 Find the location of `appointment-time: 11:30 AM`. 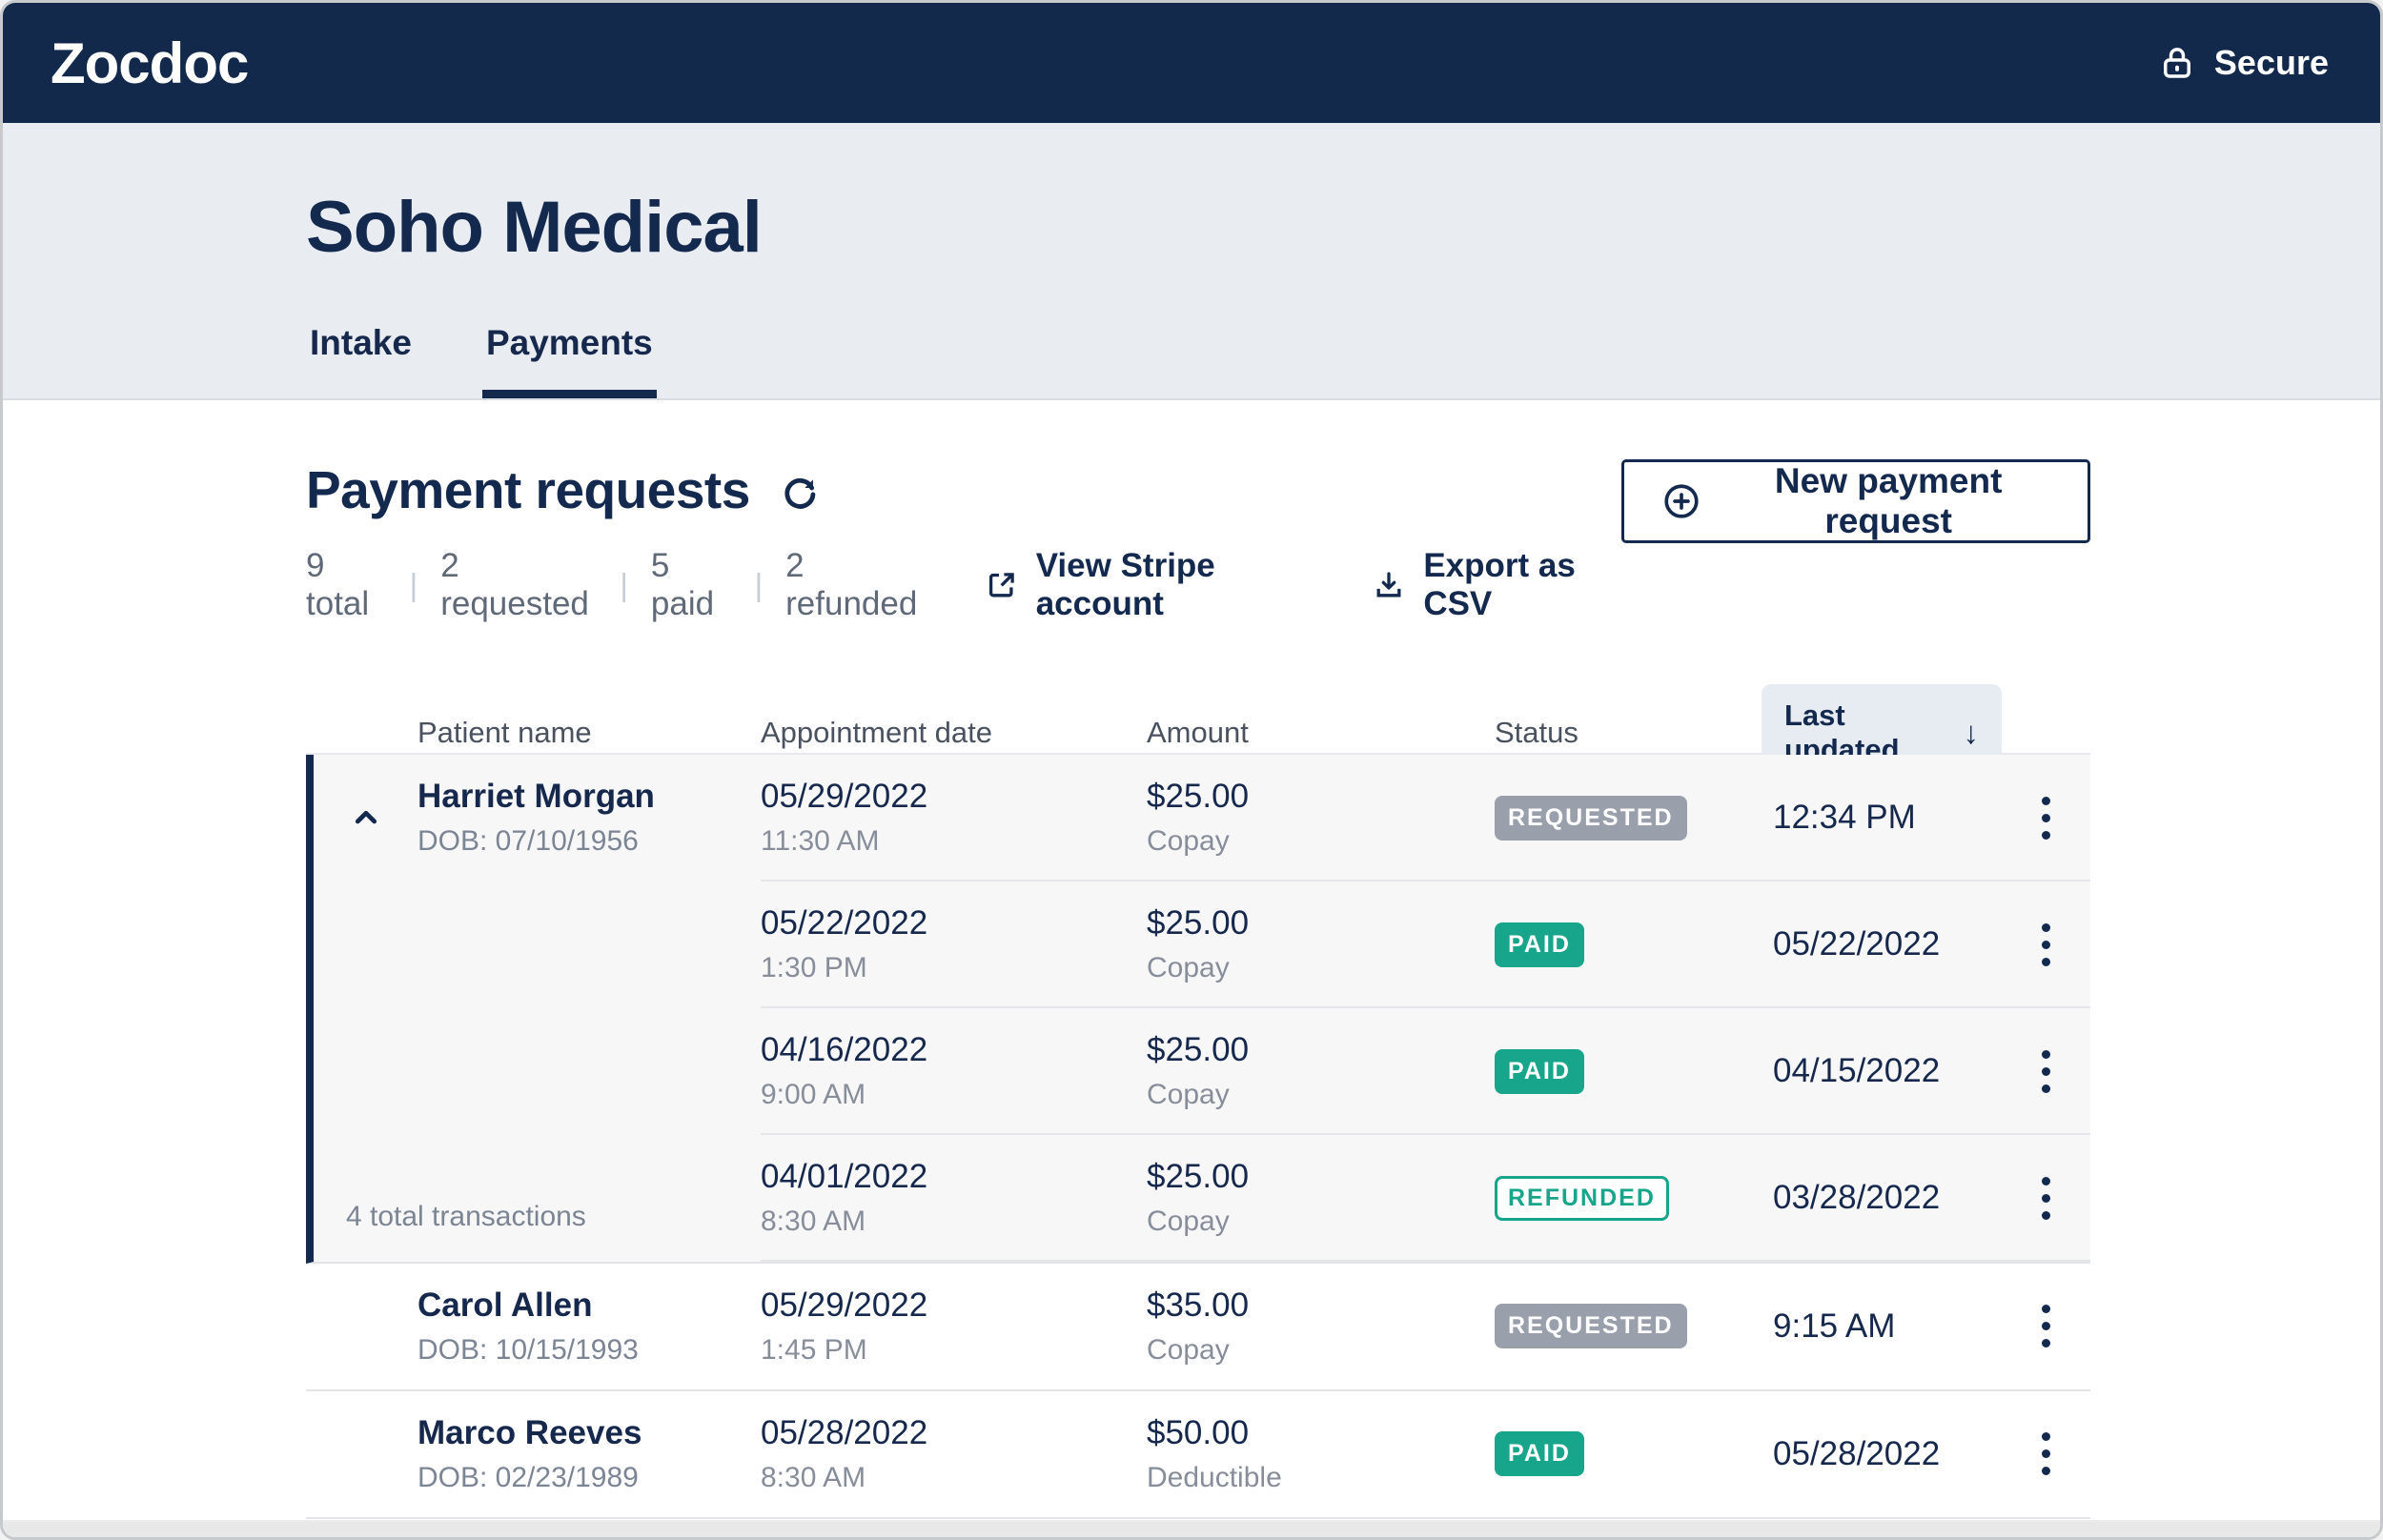

appointment-time: 11:30 AM is located at coordinates (821, 841).